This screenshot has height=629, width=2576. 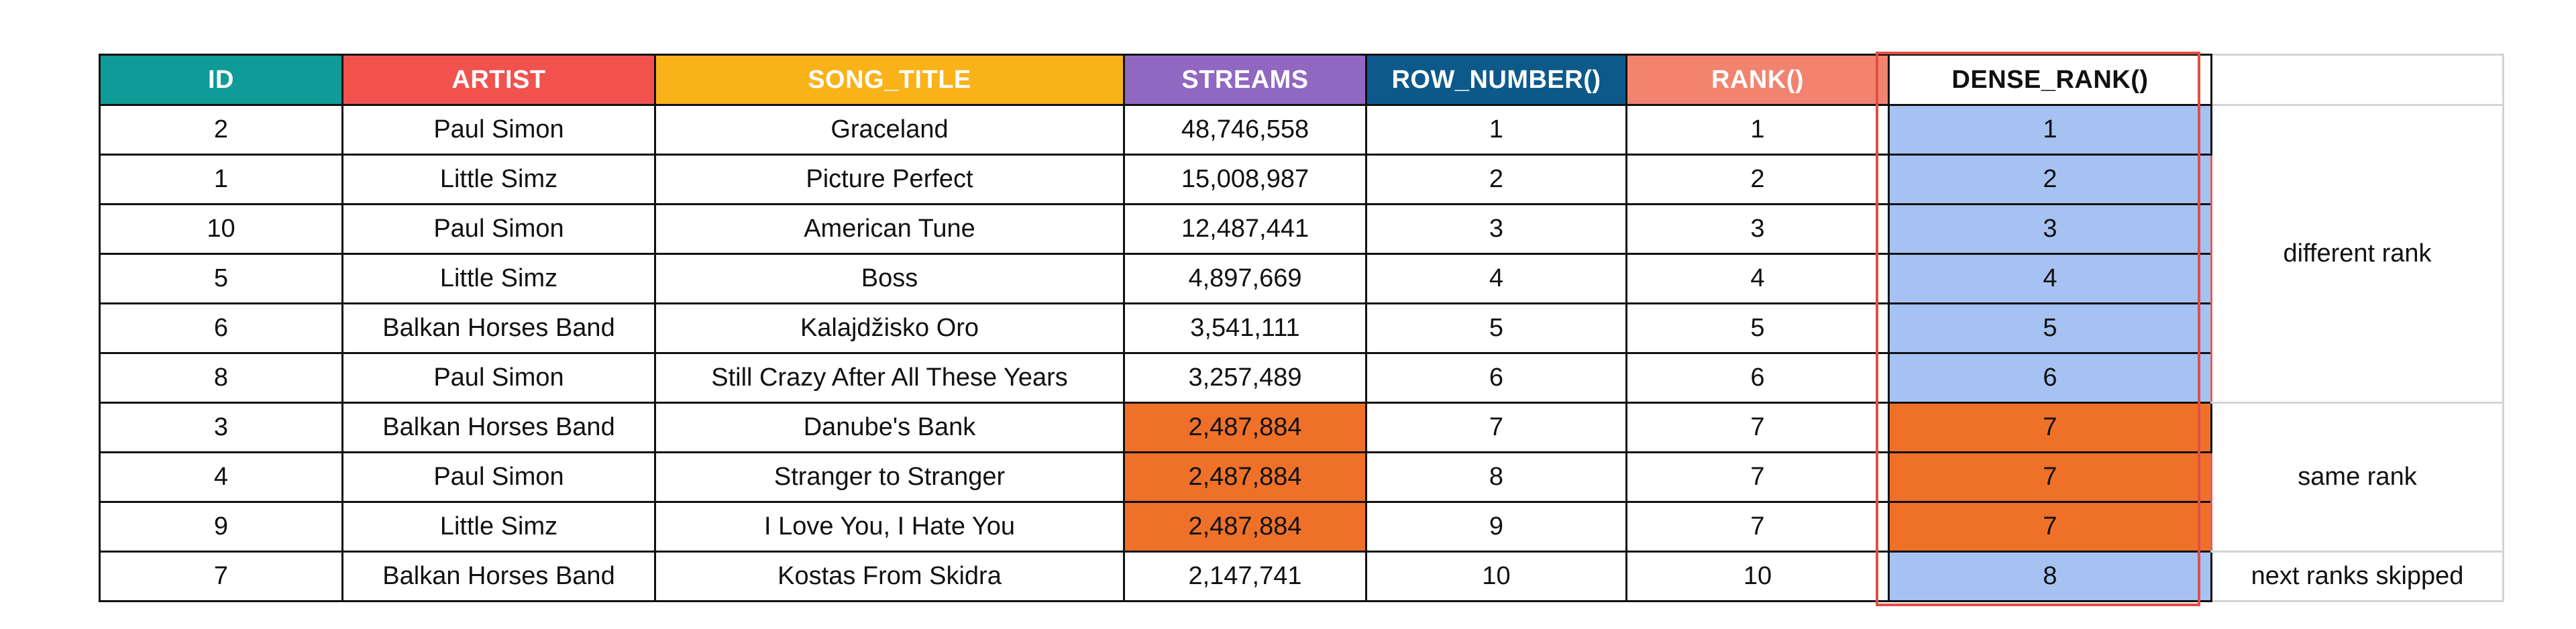 What do you see at coordinates (1245, 229) in the screenshot?
I see `streams-cell: 12,487,441` at bounding box center [1245, 229].